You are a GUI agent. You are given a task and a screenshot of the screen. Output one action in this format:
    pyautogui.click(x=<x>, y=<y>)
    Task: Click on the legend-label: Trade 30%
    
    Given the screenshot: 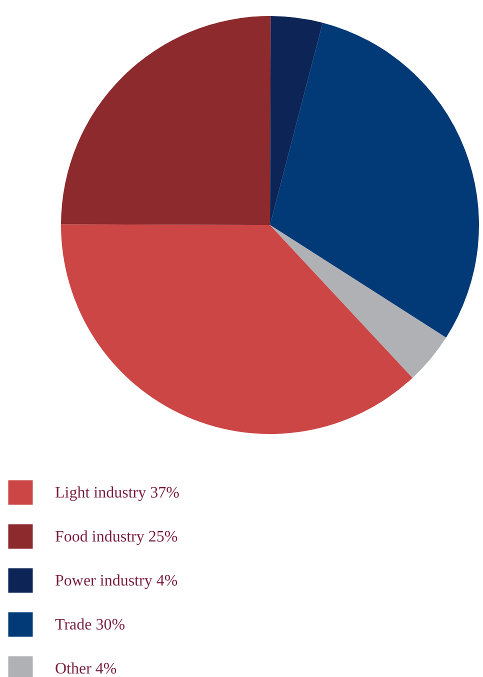 What is the action you would take?
    pyautogui.click(x=90, y=625)
    